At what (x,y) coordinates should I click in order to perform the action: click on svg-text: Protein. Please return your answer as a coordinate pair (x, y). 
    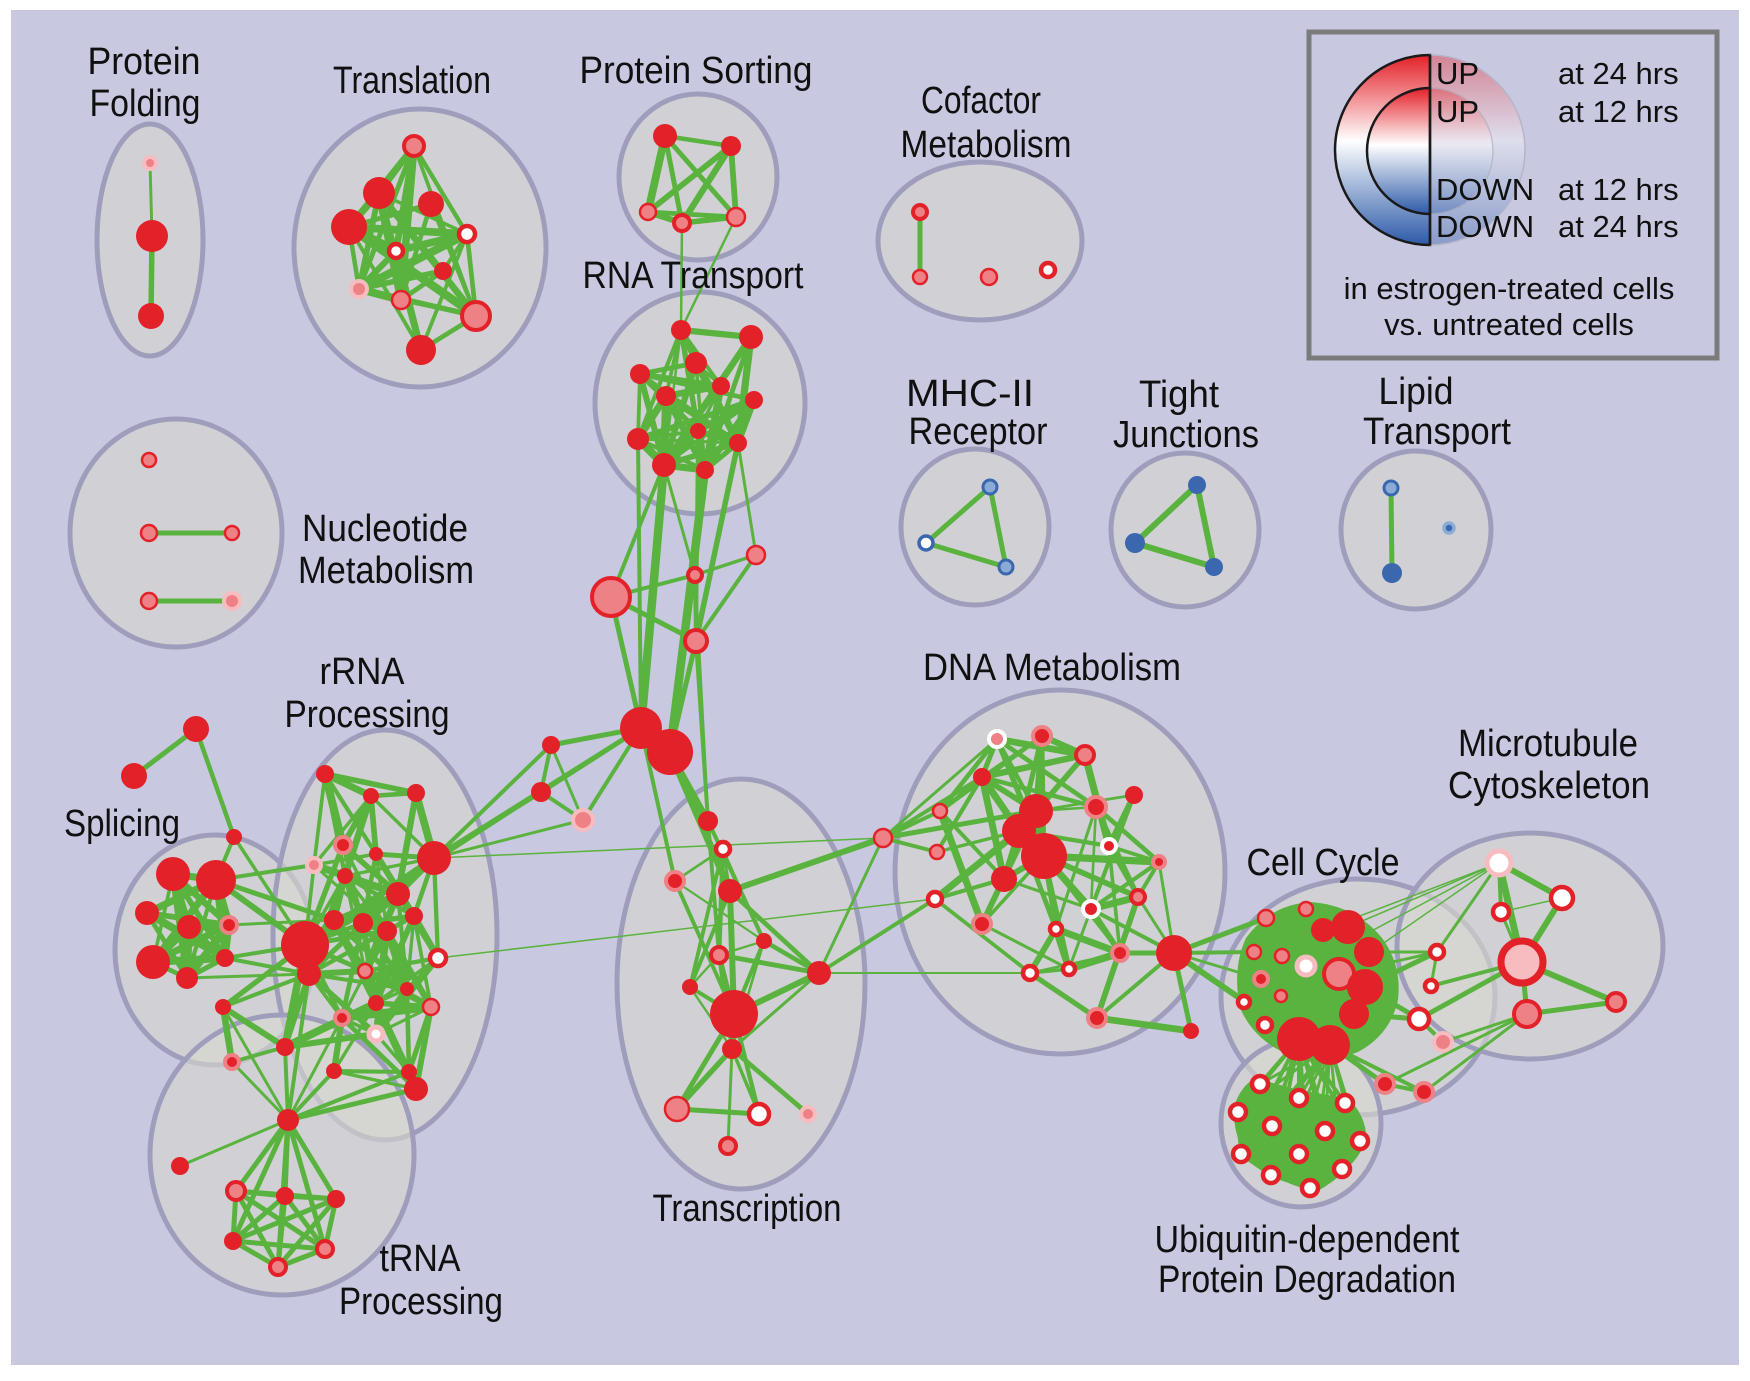
    Looking at the image, I should click on (144, 62).